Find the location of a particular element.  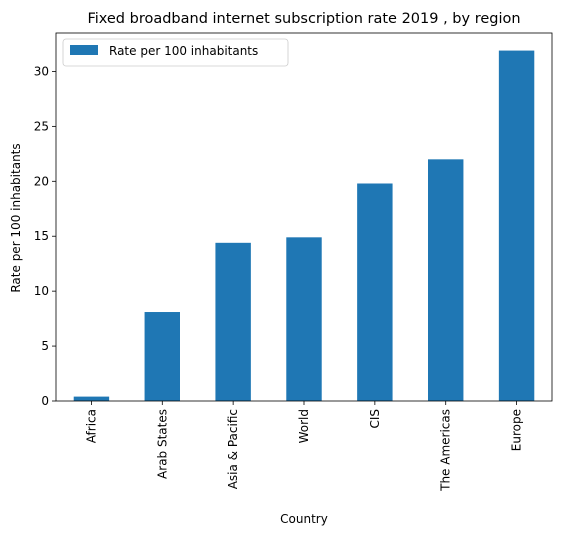

x-tick-label: Asia & Pacific is located at coordinates (233, 449).